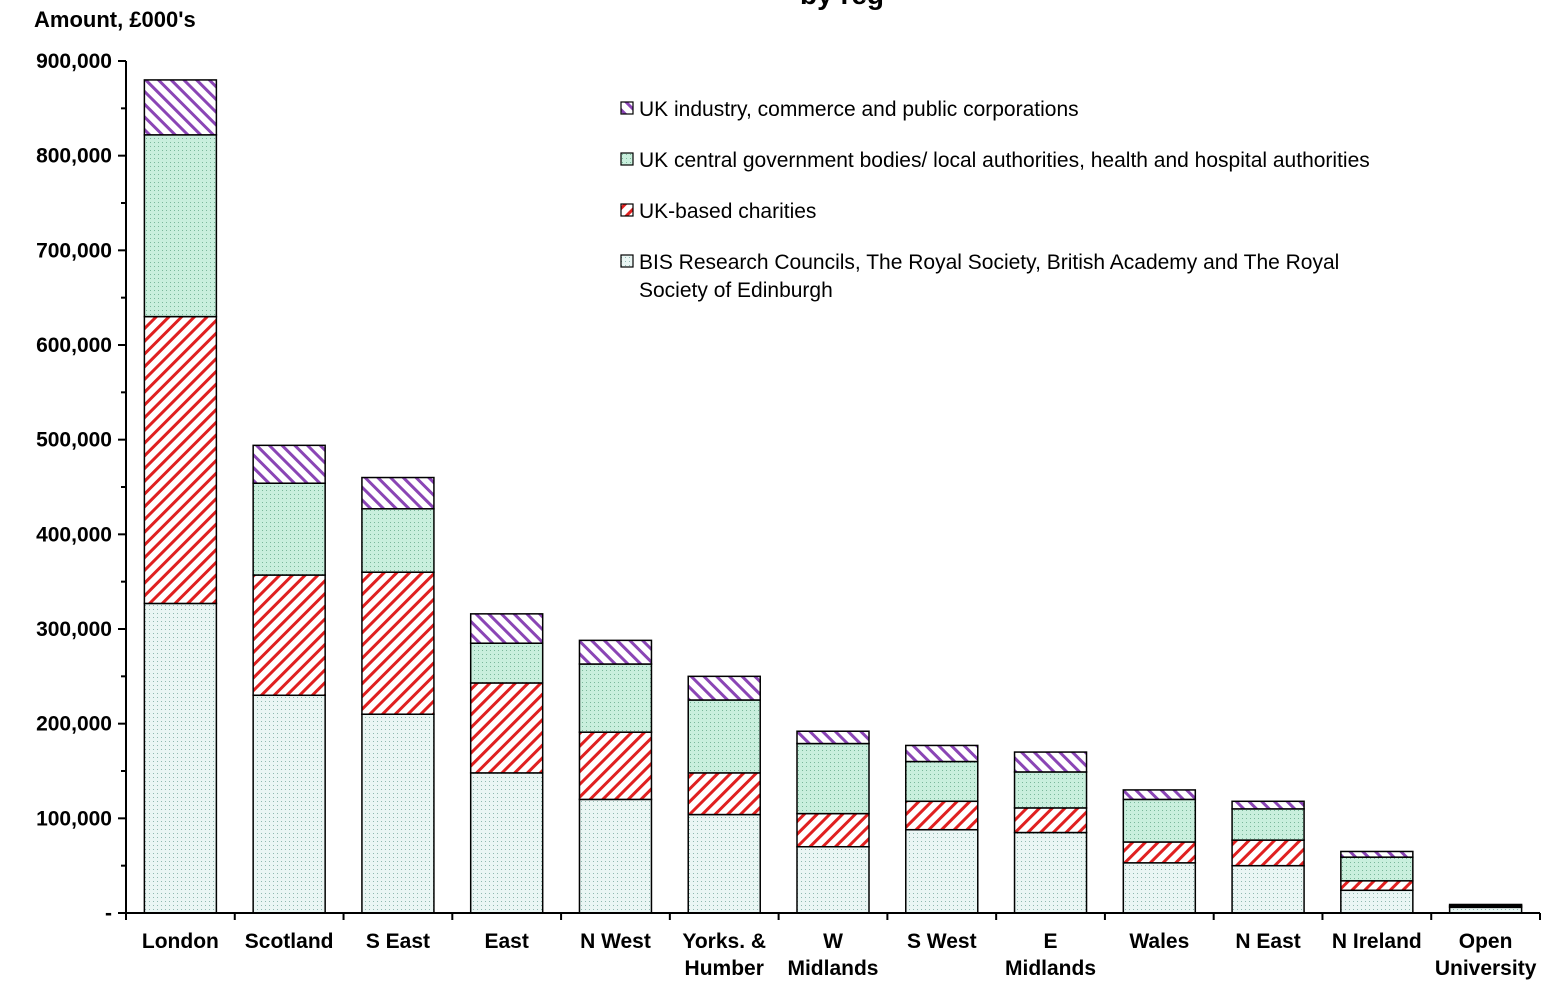 This screenshot has width=1543, height=983. I want to click on category-label-line: East, so click(507, 941).